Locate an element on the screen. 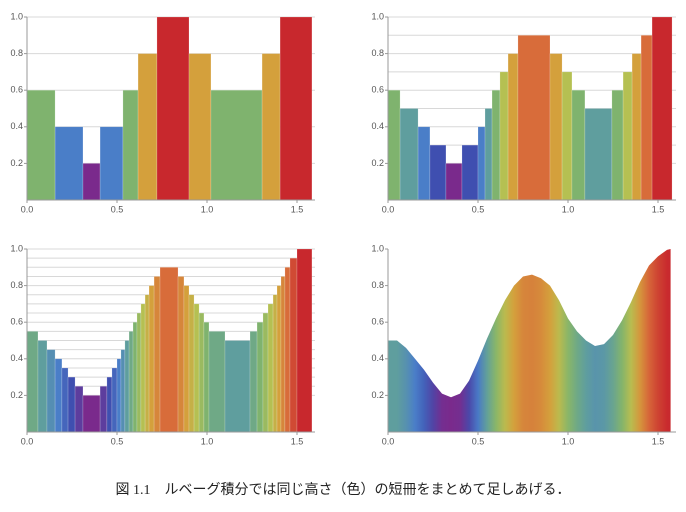 This screenshot has height=512, width=686. caption: 図 1.1 ルベーグ積分では同じ高さ（色）の短冊をまとめて足しあげる． is located at coordinates (343, 489).